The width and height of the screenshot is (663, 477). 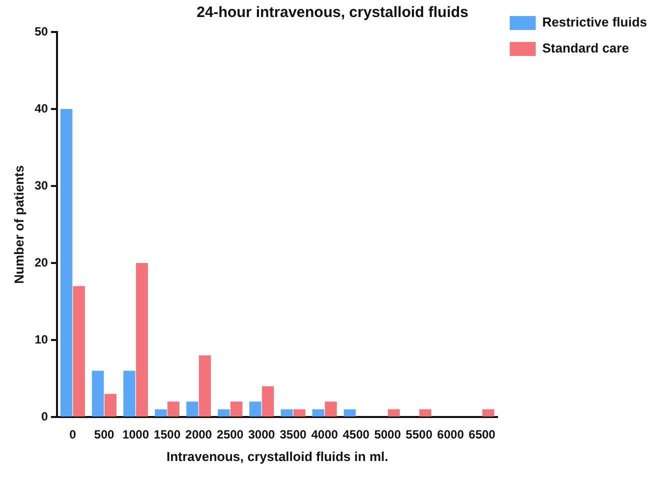 What do you see at coordinates (41, 185) in the screenshot?
I see `y-tick-label: 30` at bounding box center [41, 185].